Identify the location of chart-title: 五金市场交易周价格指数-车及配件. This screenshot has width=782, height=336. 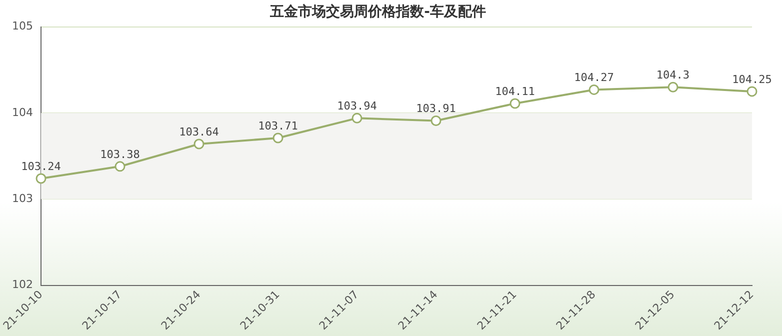
(377, 11).